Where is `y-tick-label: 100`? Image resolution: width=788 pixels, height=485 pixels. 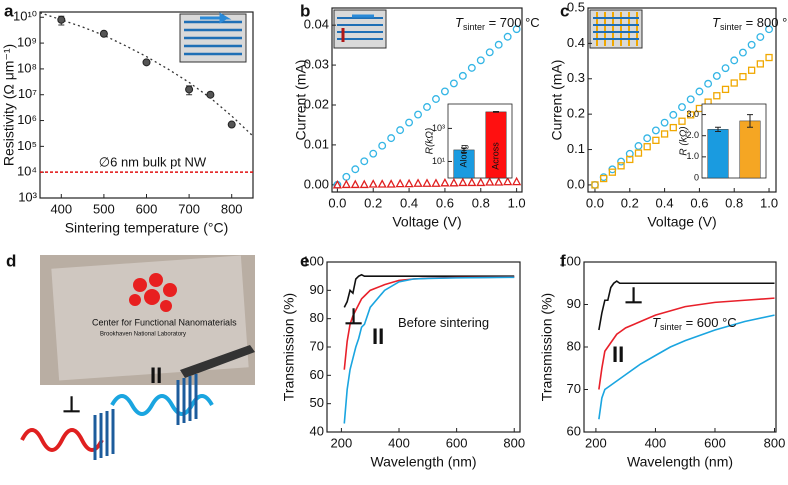
y-tick-label: 100 is located at coordinates (570, 260).